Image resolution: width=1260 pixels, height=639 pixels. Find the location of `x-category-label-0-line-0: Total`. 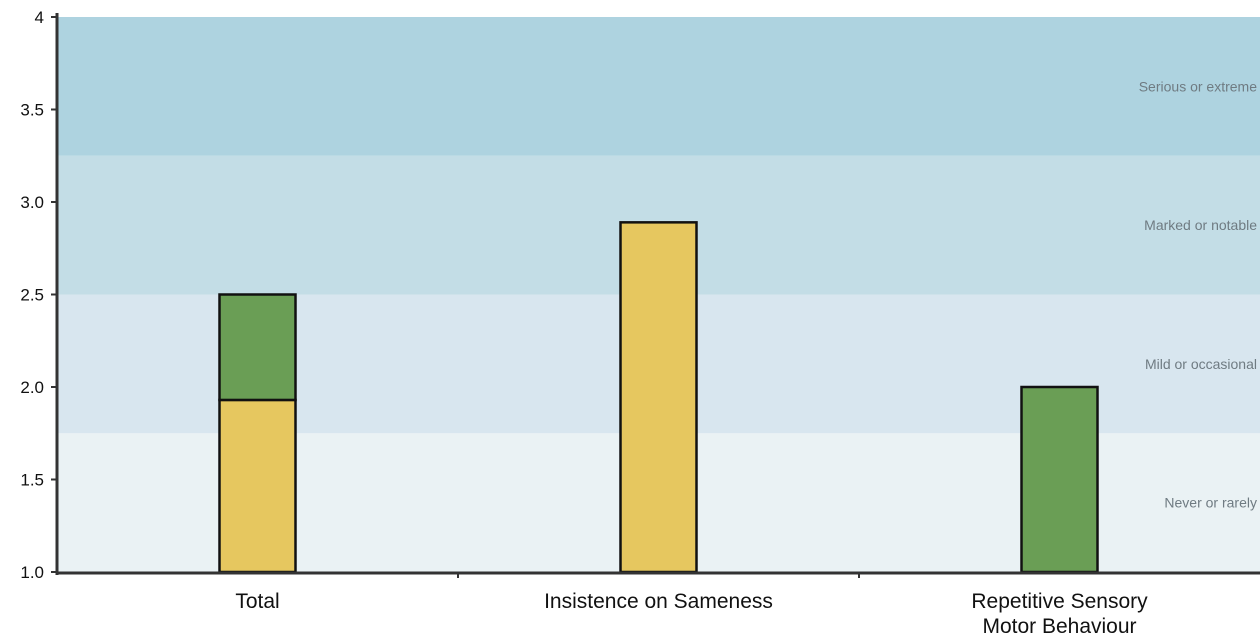

x-category-label-0-line-0: Total is located at coordinates (257, 601).